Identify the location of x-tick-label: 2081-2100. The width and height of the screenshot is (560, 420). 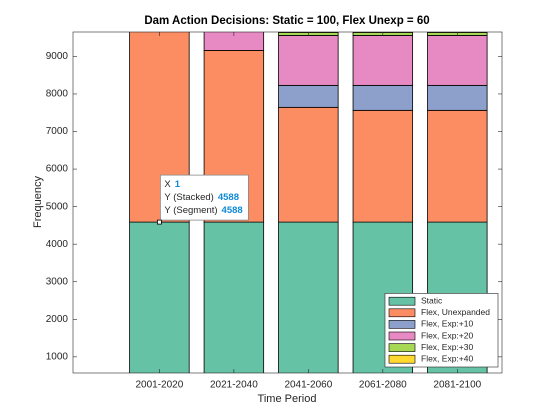
(457, 385).